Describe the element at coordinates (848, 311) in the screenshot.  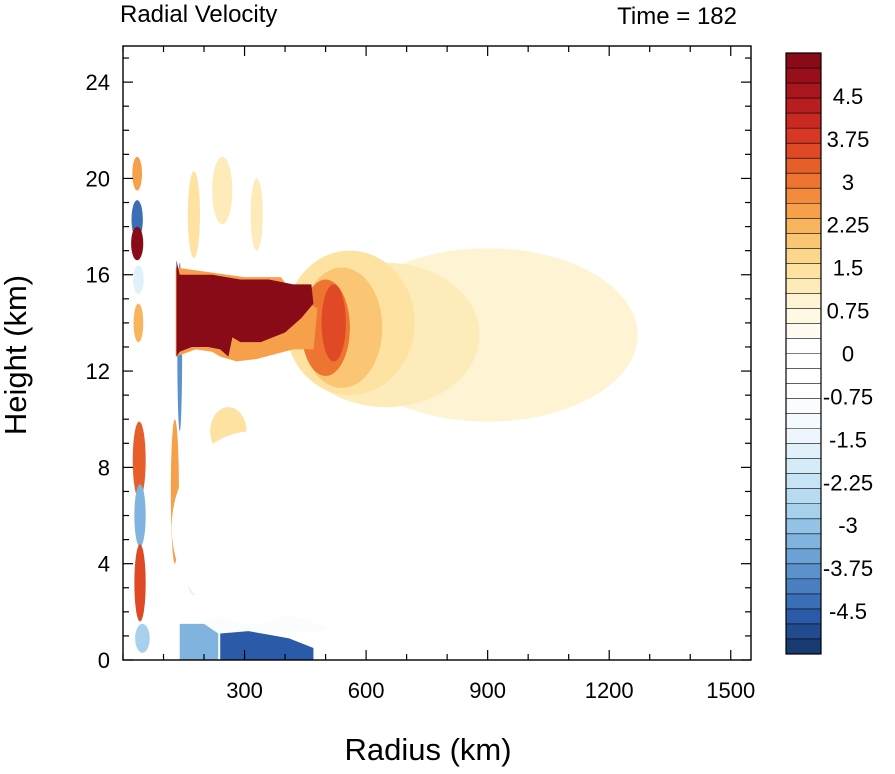
I see `colorbar-tick-label: 0.75` at that location.